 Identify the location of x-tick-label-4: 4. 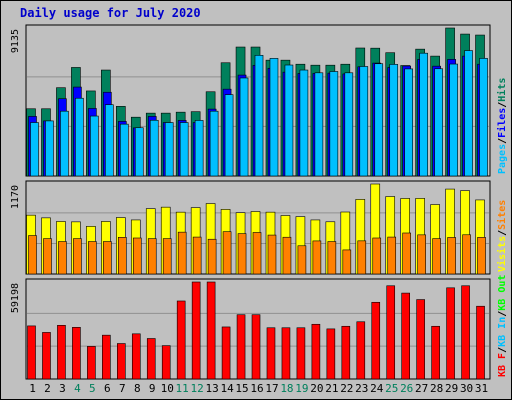
(77, 388).